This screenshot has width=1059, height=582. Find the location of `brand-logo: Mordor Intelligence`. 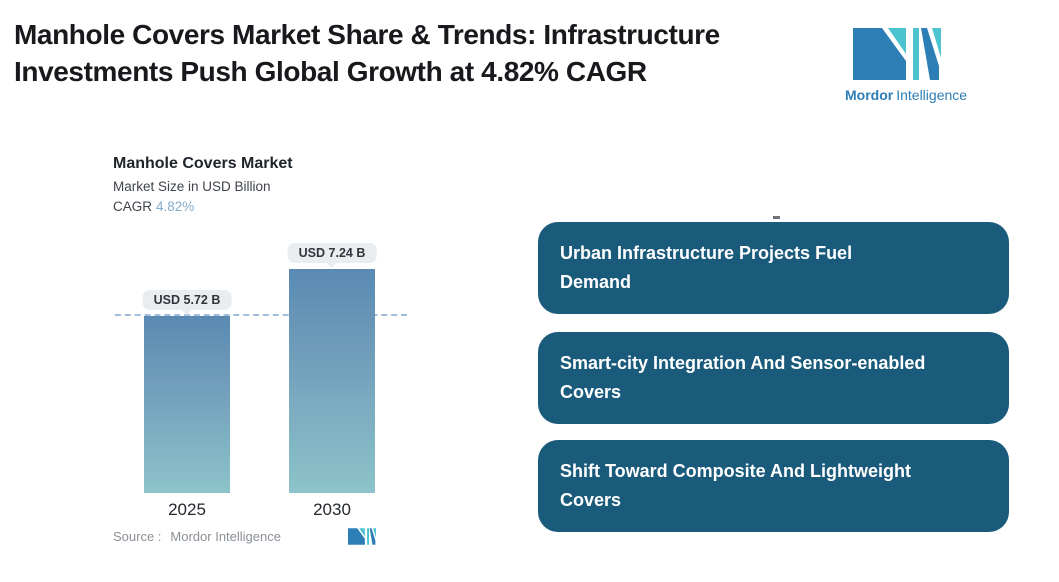

brand-logo: Mordor Intelligence is located at coordinates (910, 65).